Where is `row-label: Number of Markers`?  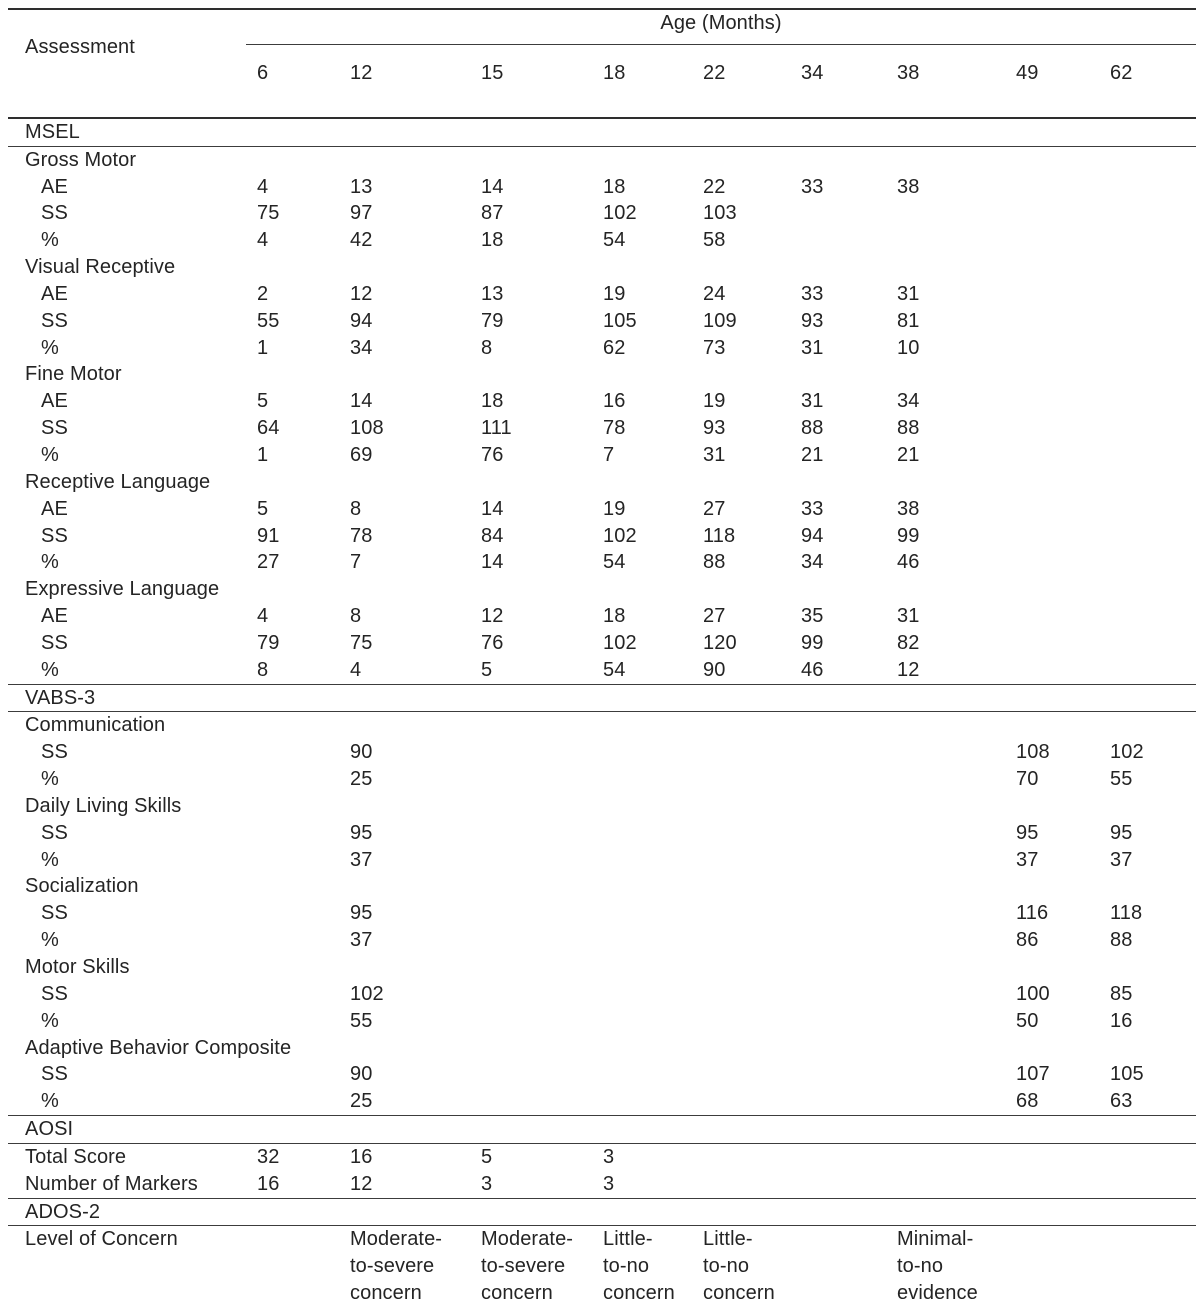 row-label: Number of Markers is located at coordinates (111, 1183).